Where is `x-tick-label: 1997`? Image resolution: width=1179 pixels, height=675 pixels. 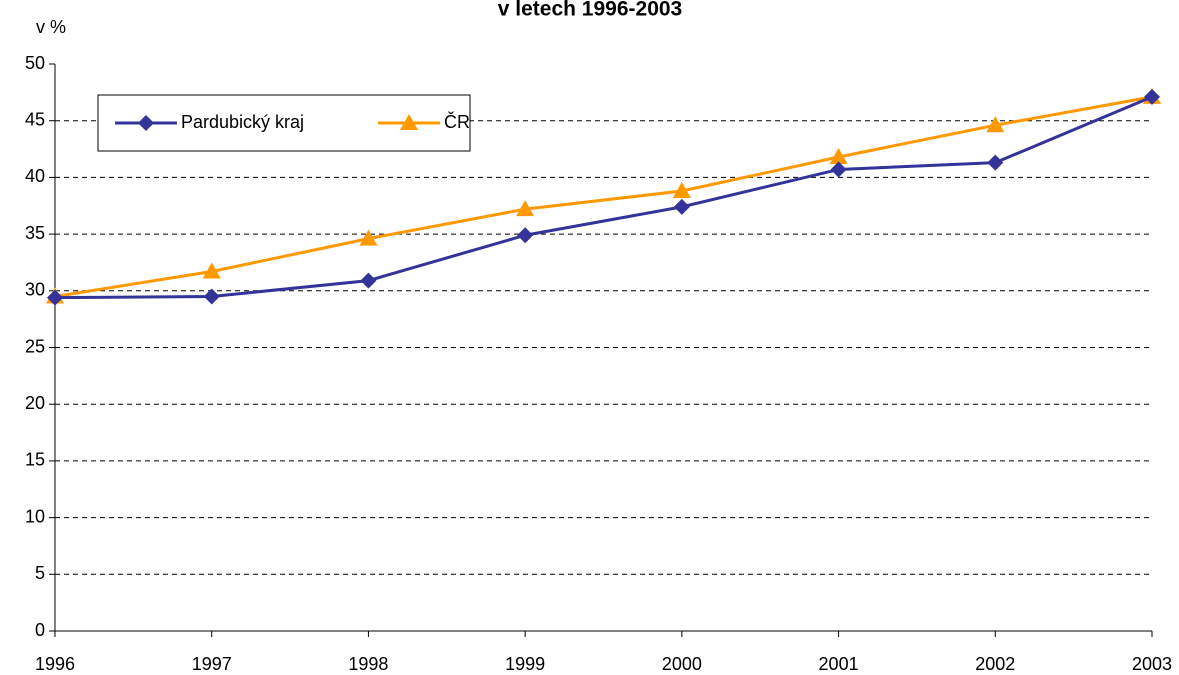 x-tick-label: 1997 is located at coordinates (212, 664).